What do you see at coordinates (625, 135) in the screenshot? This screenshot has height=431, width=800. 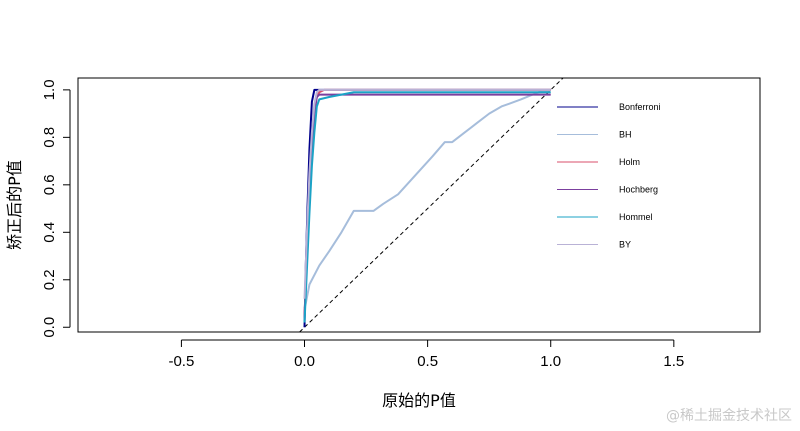 I see `legend-label: BH` at bounding box center [625, 135].